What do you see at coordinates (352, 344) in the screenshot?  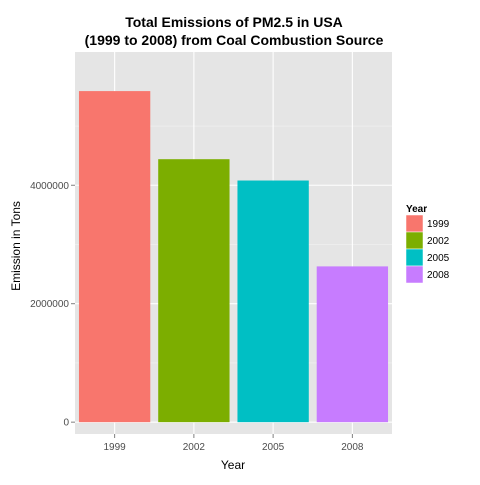 I see `bar-2008` at bounding box center [352, 344].